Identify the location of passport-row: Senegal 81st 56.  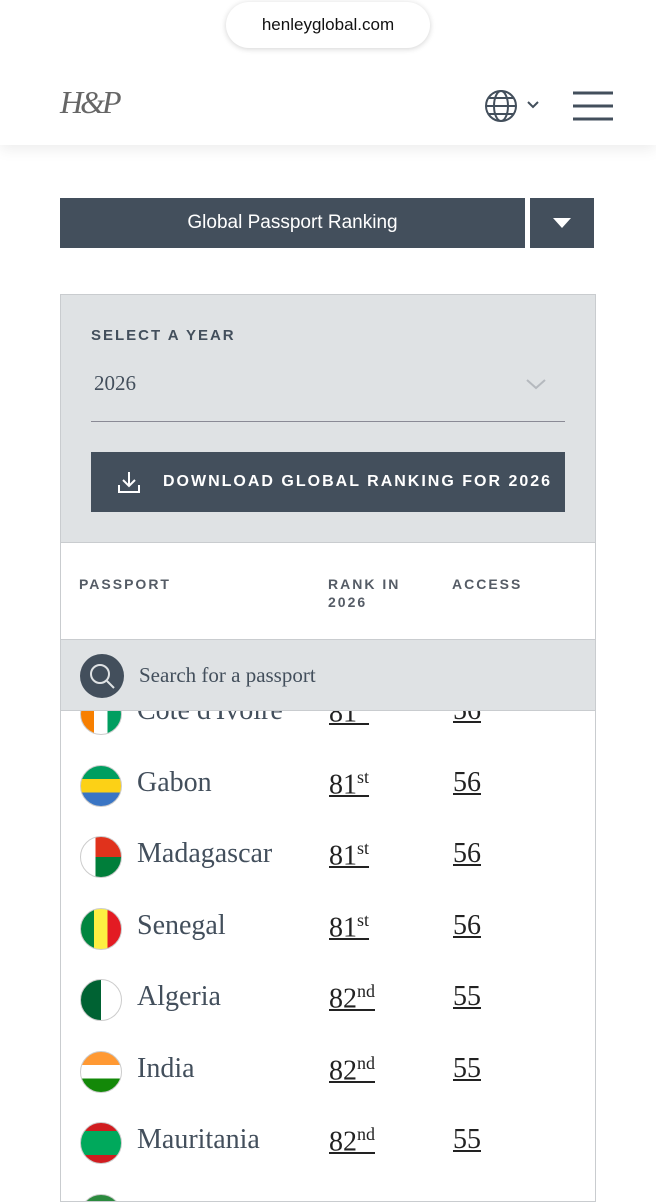
(328, 930).